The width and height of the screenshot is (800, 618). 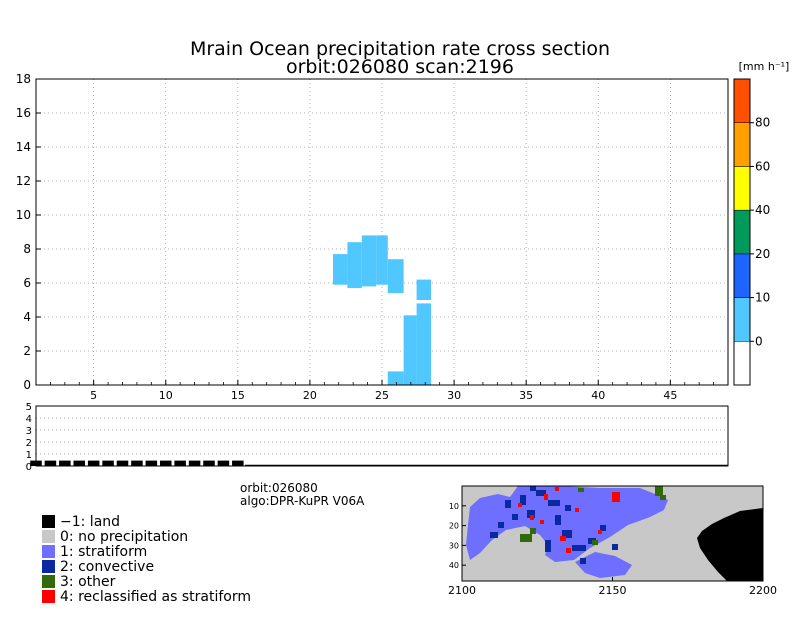 I want to click on legend-label: 2: convective, so click(x=107, y=567).